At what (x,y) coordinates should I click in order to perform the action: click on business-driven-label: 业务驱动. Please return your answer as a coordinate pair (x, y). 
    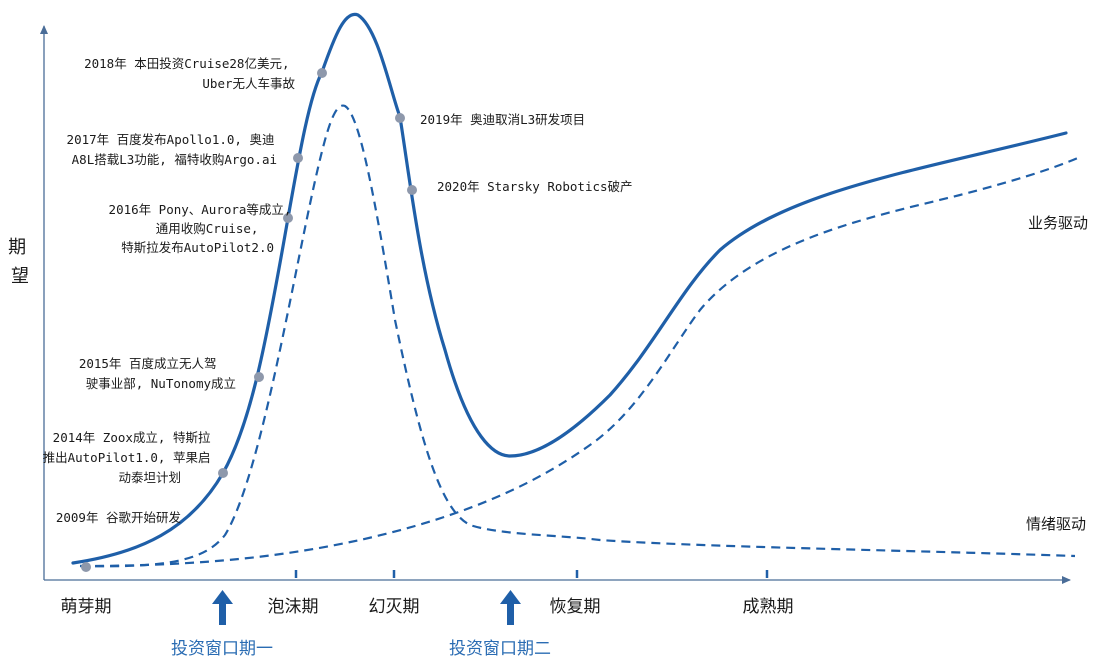
    Looking at the image, I should click on (1058, 223).